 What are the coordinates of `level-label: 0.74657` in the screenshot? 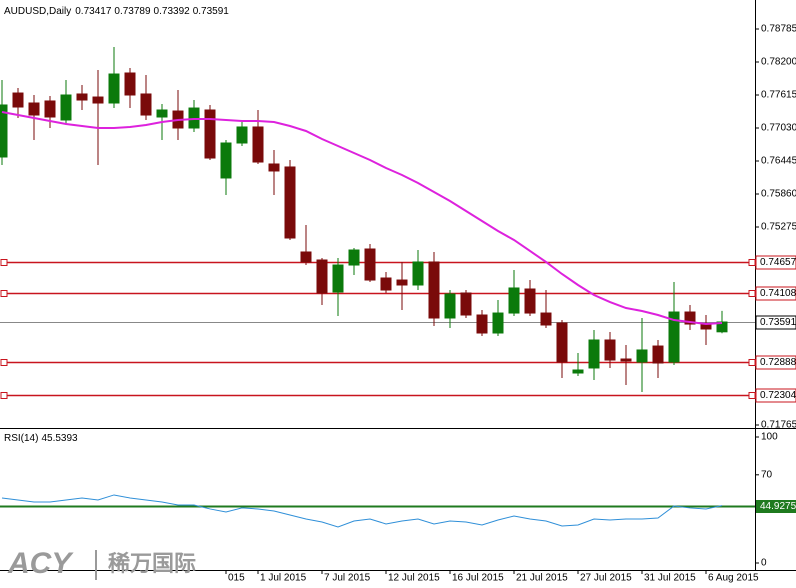 It's located at (778, 262).